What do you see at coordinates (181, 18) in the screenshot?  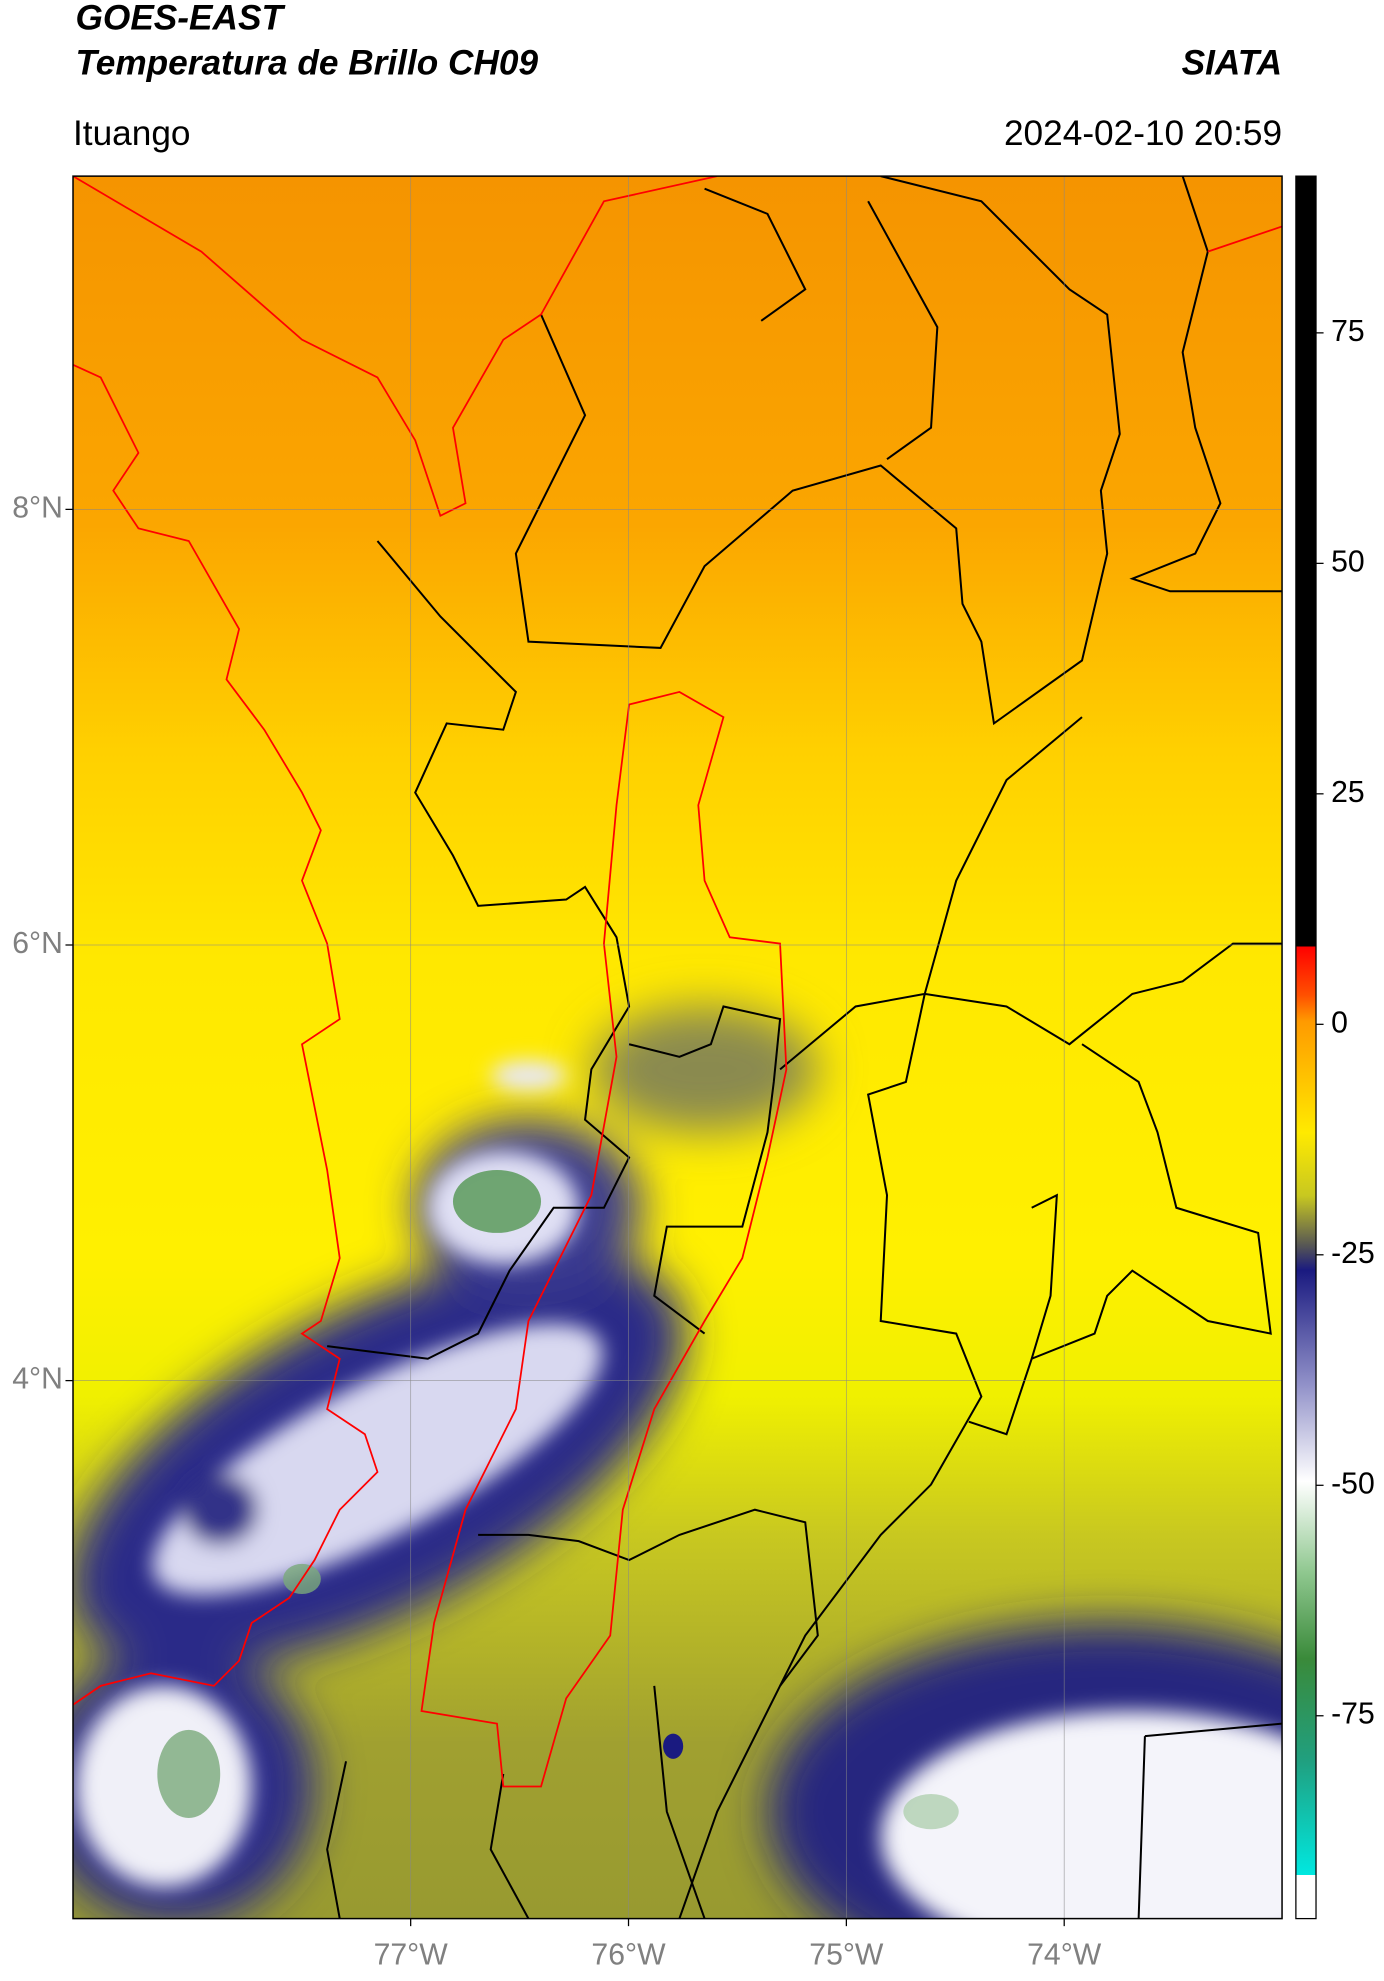 I see `title-line1: GOES-EAST` at bounding box center [181, 18].